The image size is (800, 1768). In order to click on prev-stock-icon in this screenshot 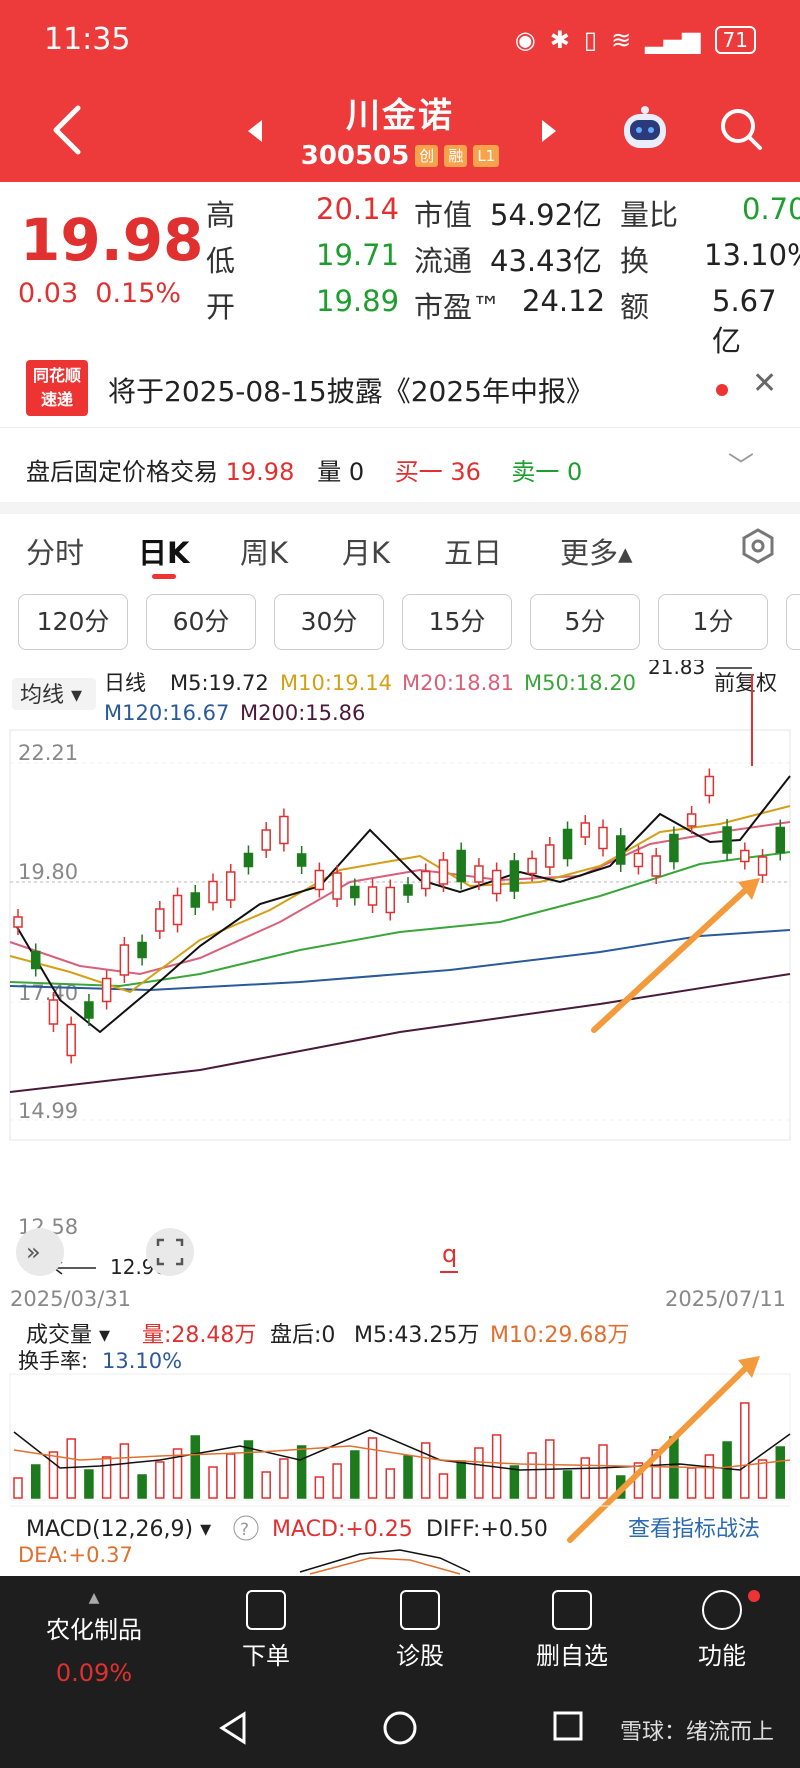, I will do `click(254, 131)`.